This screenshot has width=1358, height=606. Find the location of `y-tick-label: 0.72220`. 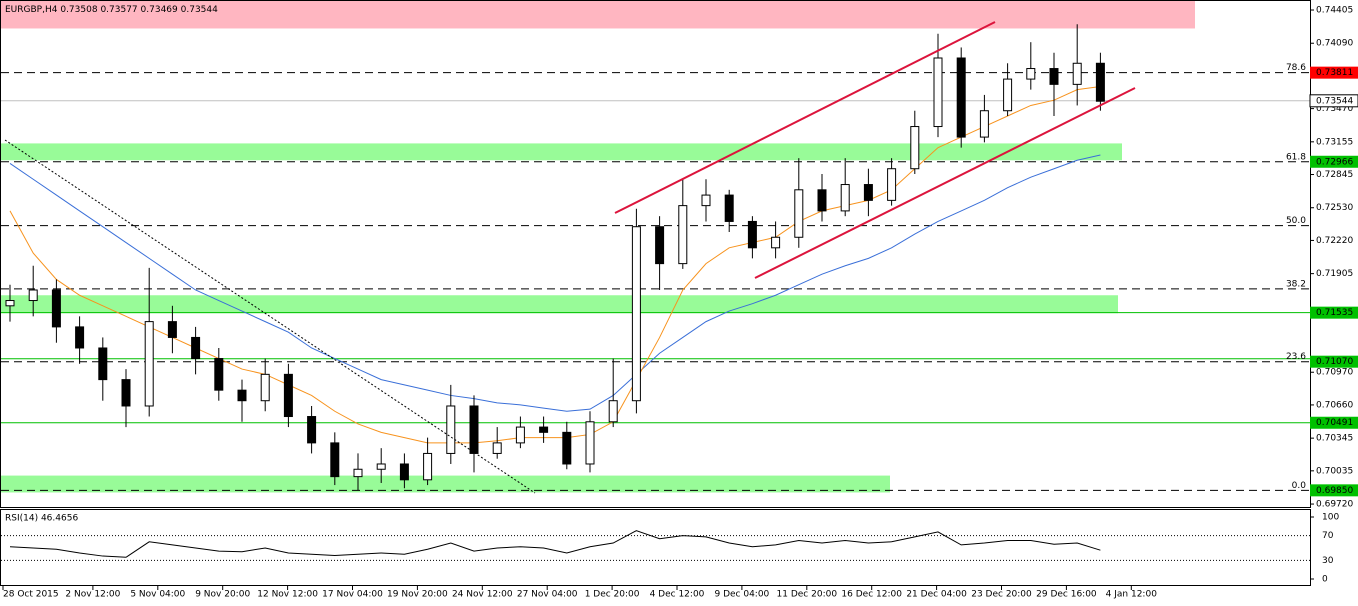

y-tick-label: 0.72220 is located at coordinates (1334, 241).